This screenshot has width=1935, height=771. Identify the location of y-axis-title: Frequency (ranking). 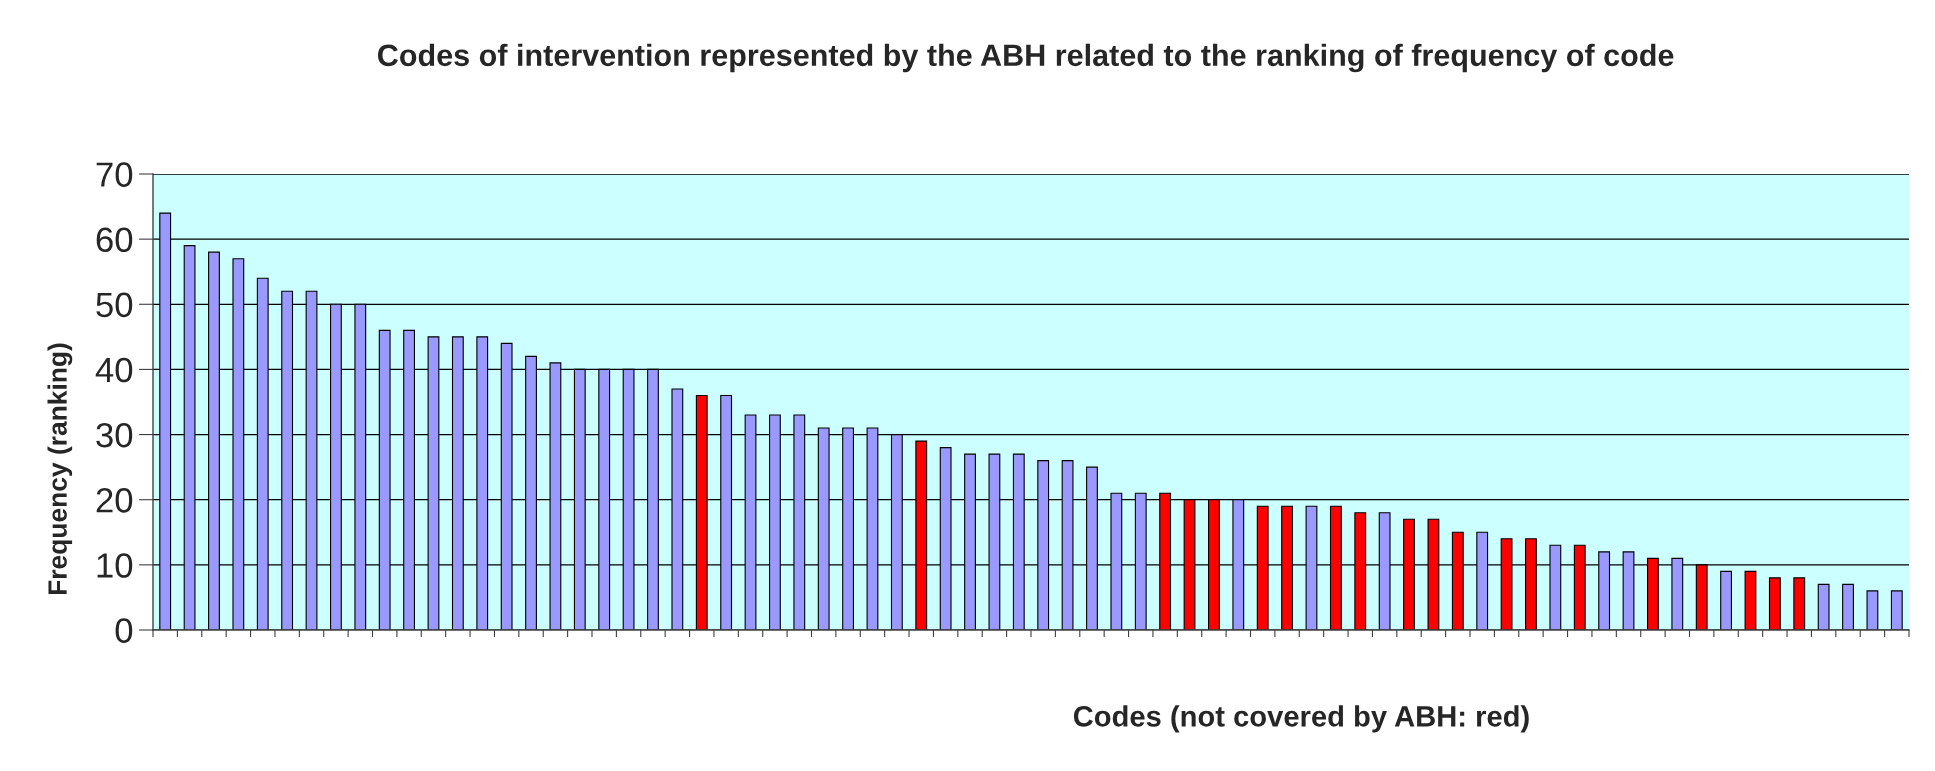
(60, 469).